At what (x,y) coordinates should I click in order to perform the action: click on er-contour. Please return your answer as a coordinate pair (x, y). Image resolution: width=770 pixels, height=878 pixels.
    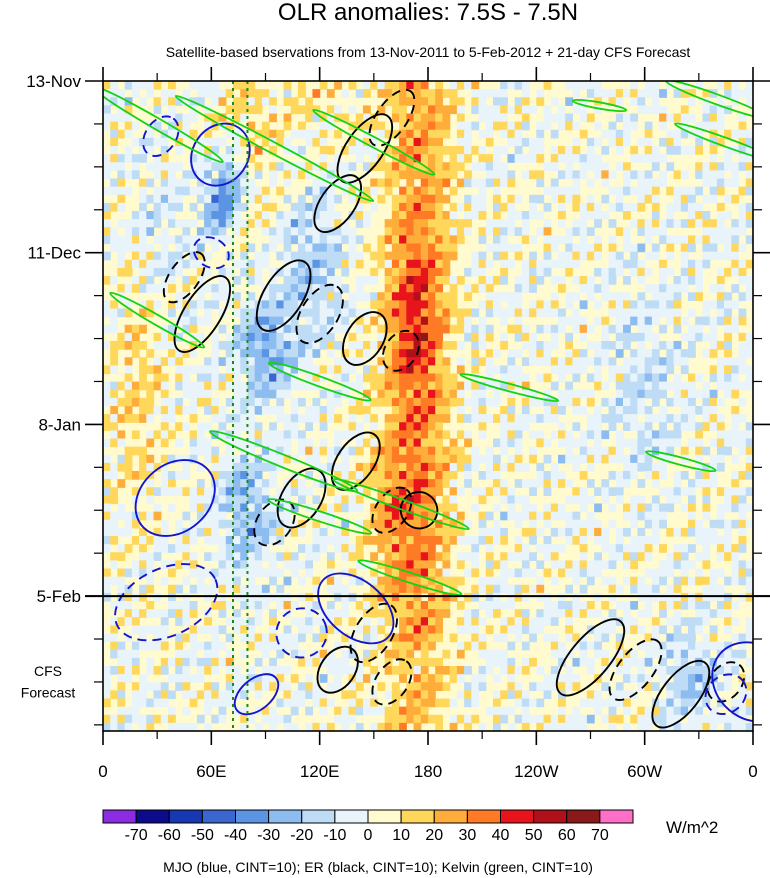
    Looking at the image, I should click on (400, 350).